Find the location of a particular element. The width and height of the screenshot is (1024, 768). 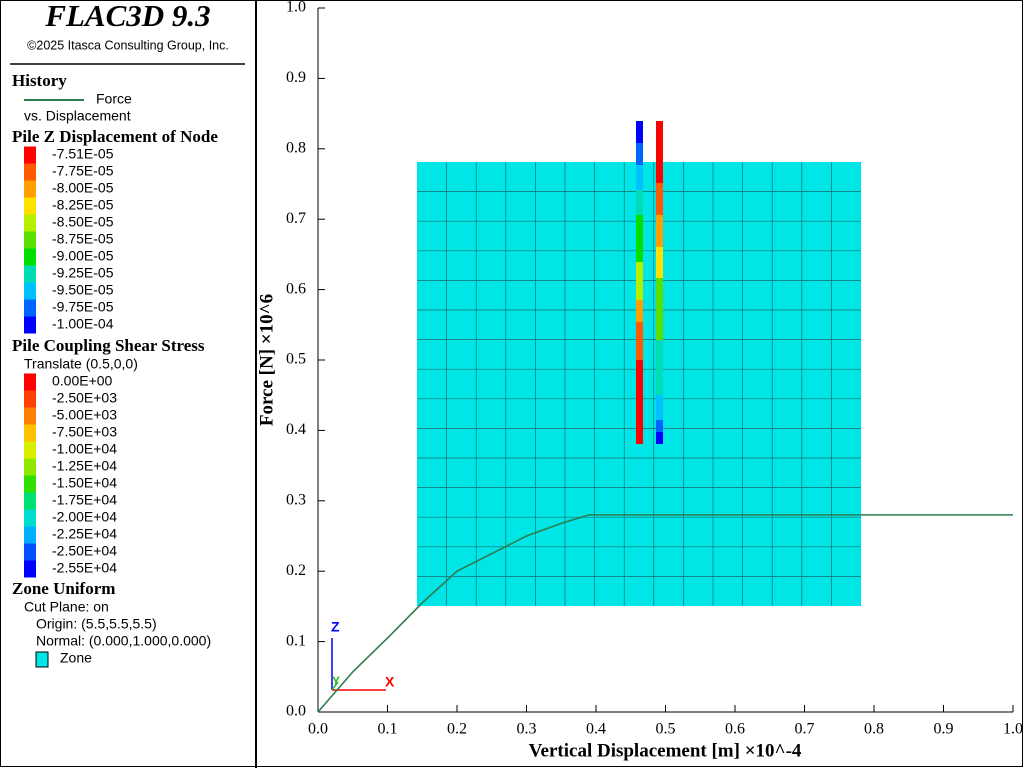

legend-label: -2.00E+04 is located at coordinates (84, 517).